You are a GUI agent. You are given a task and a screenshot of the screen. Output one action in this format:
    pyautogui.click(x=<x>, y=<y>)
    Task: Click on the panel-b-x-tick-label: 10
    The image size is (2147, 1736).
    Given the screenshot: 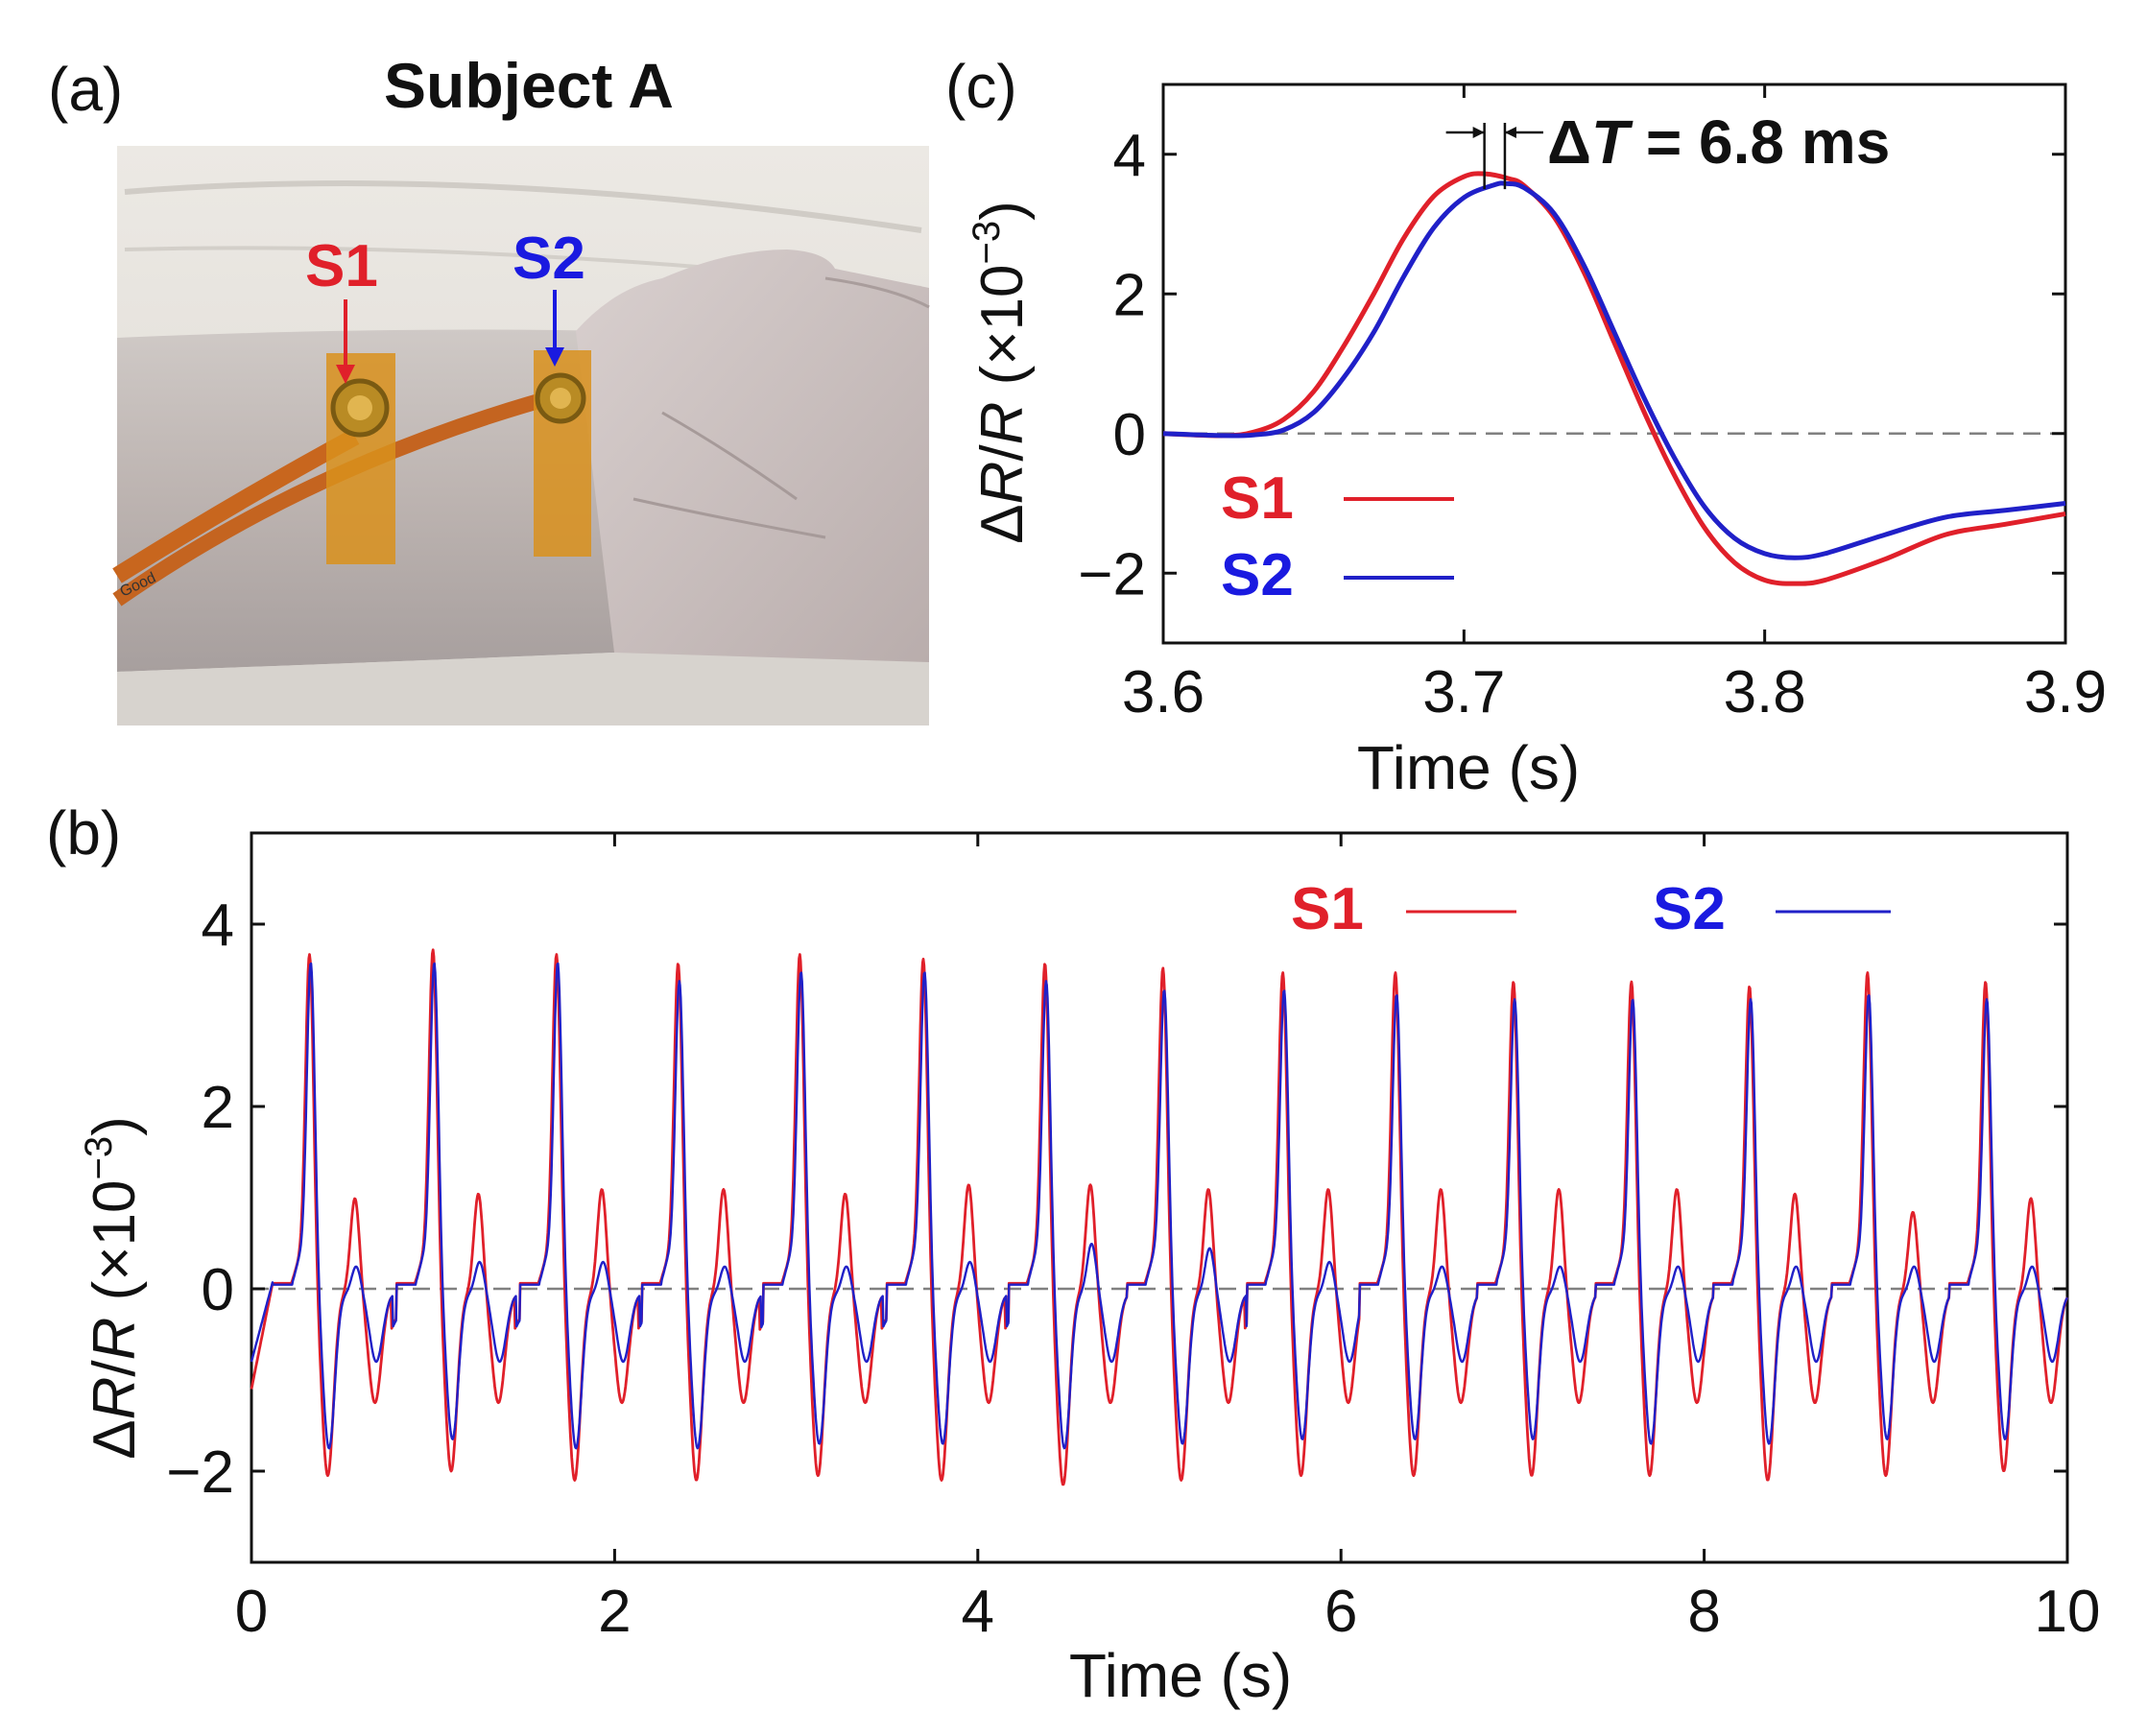 What is the action you would take?
    pyautogui.click(x=2068, y=1612)
    